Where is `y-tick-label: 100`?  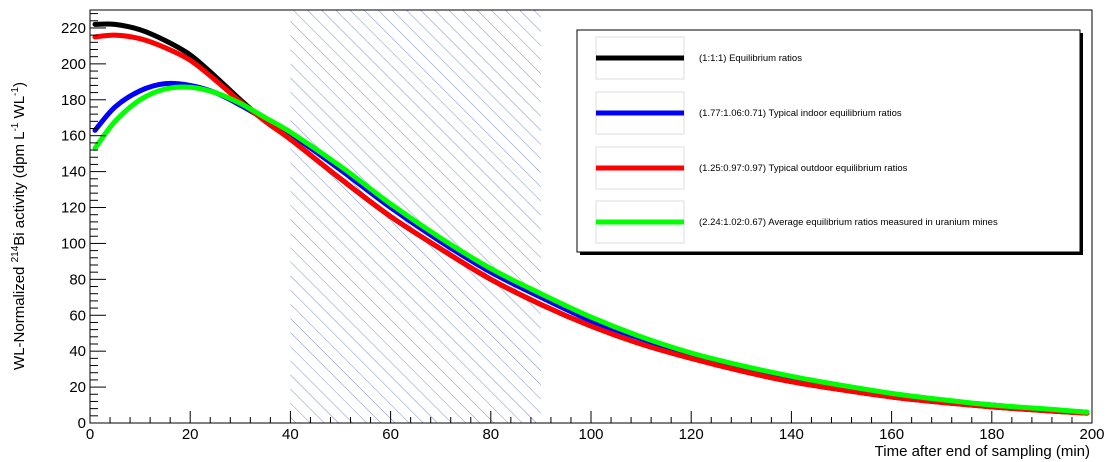 y-tick-label: 100 is located at coordinates (73, 243).